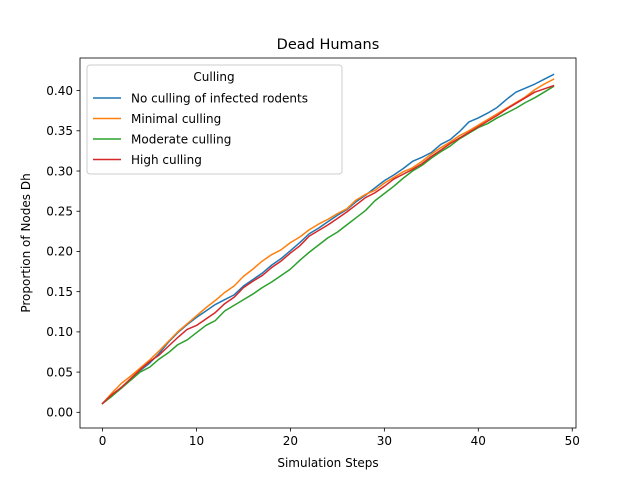 This screenshot has width=640, height=480. What do you see at coordinates (572, 441) in the screenshot?
I see `x-tick-label: 50` at bounding box center [572, 441].